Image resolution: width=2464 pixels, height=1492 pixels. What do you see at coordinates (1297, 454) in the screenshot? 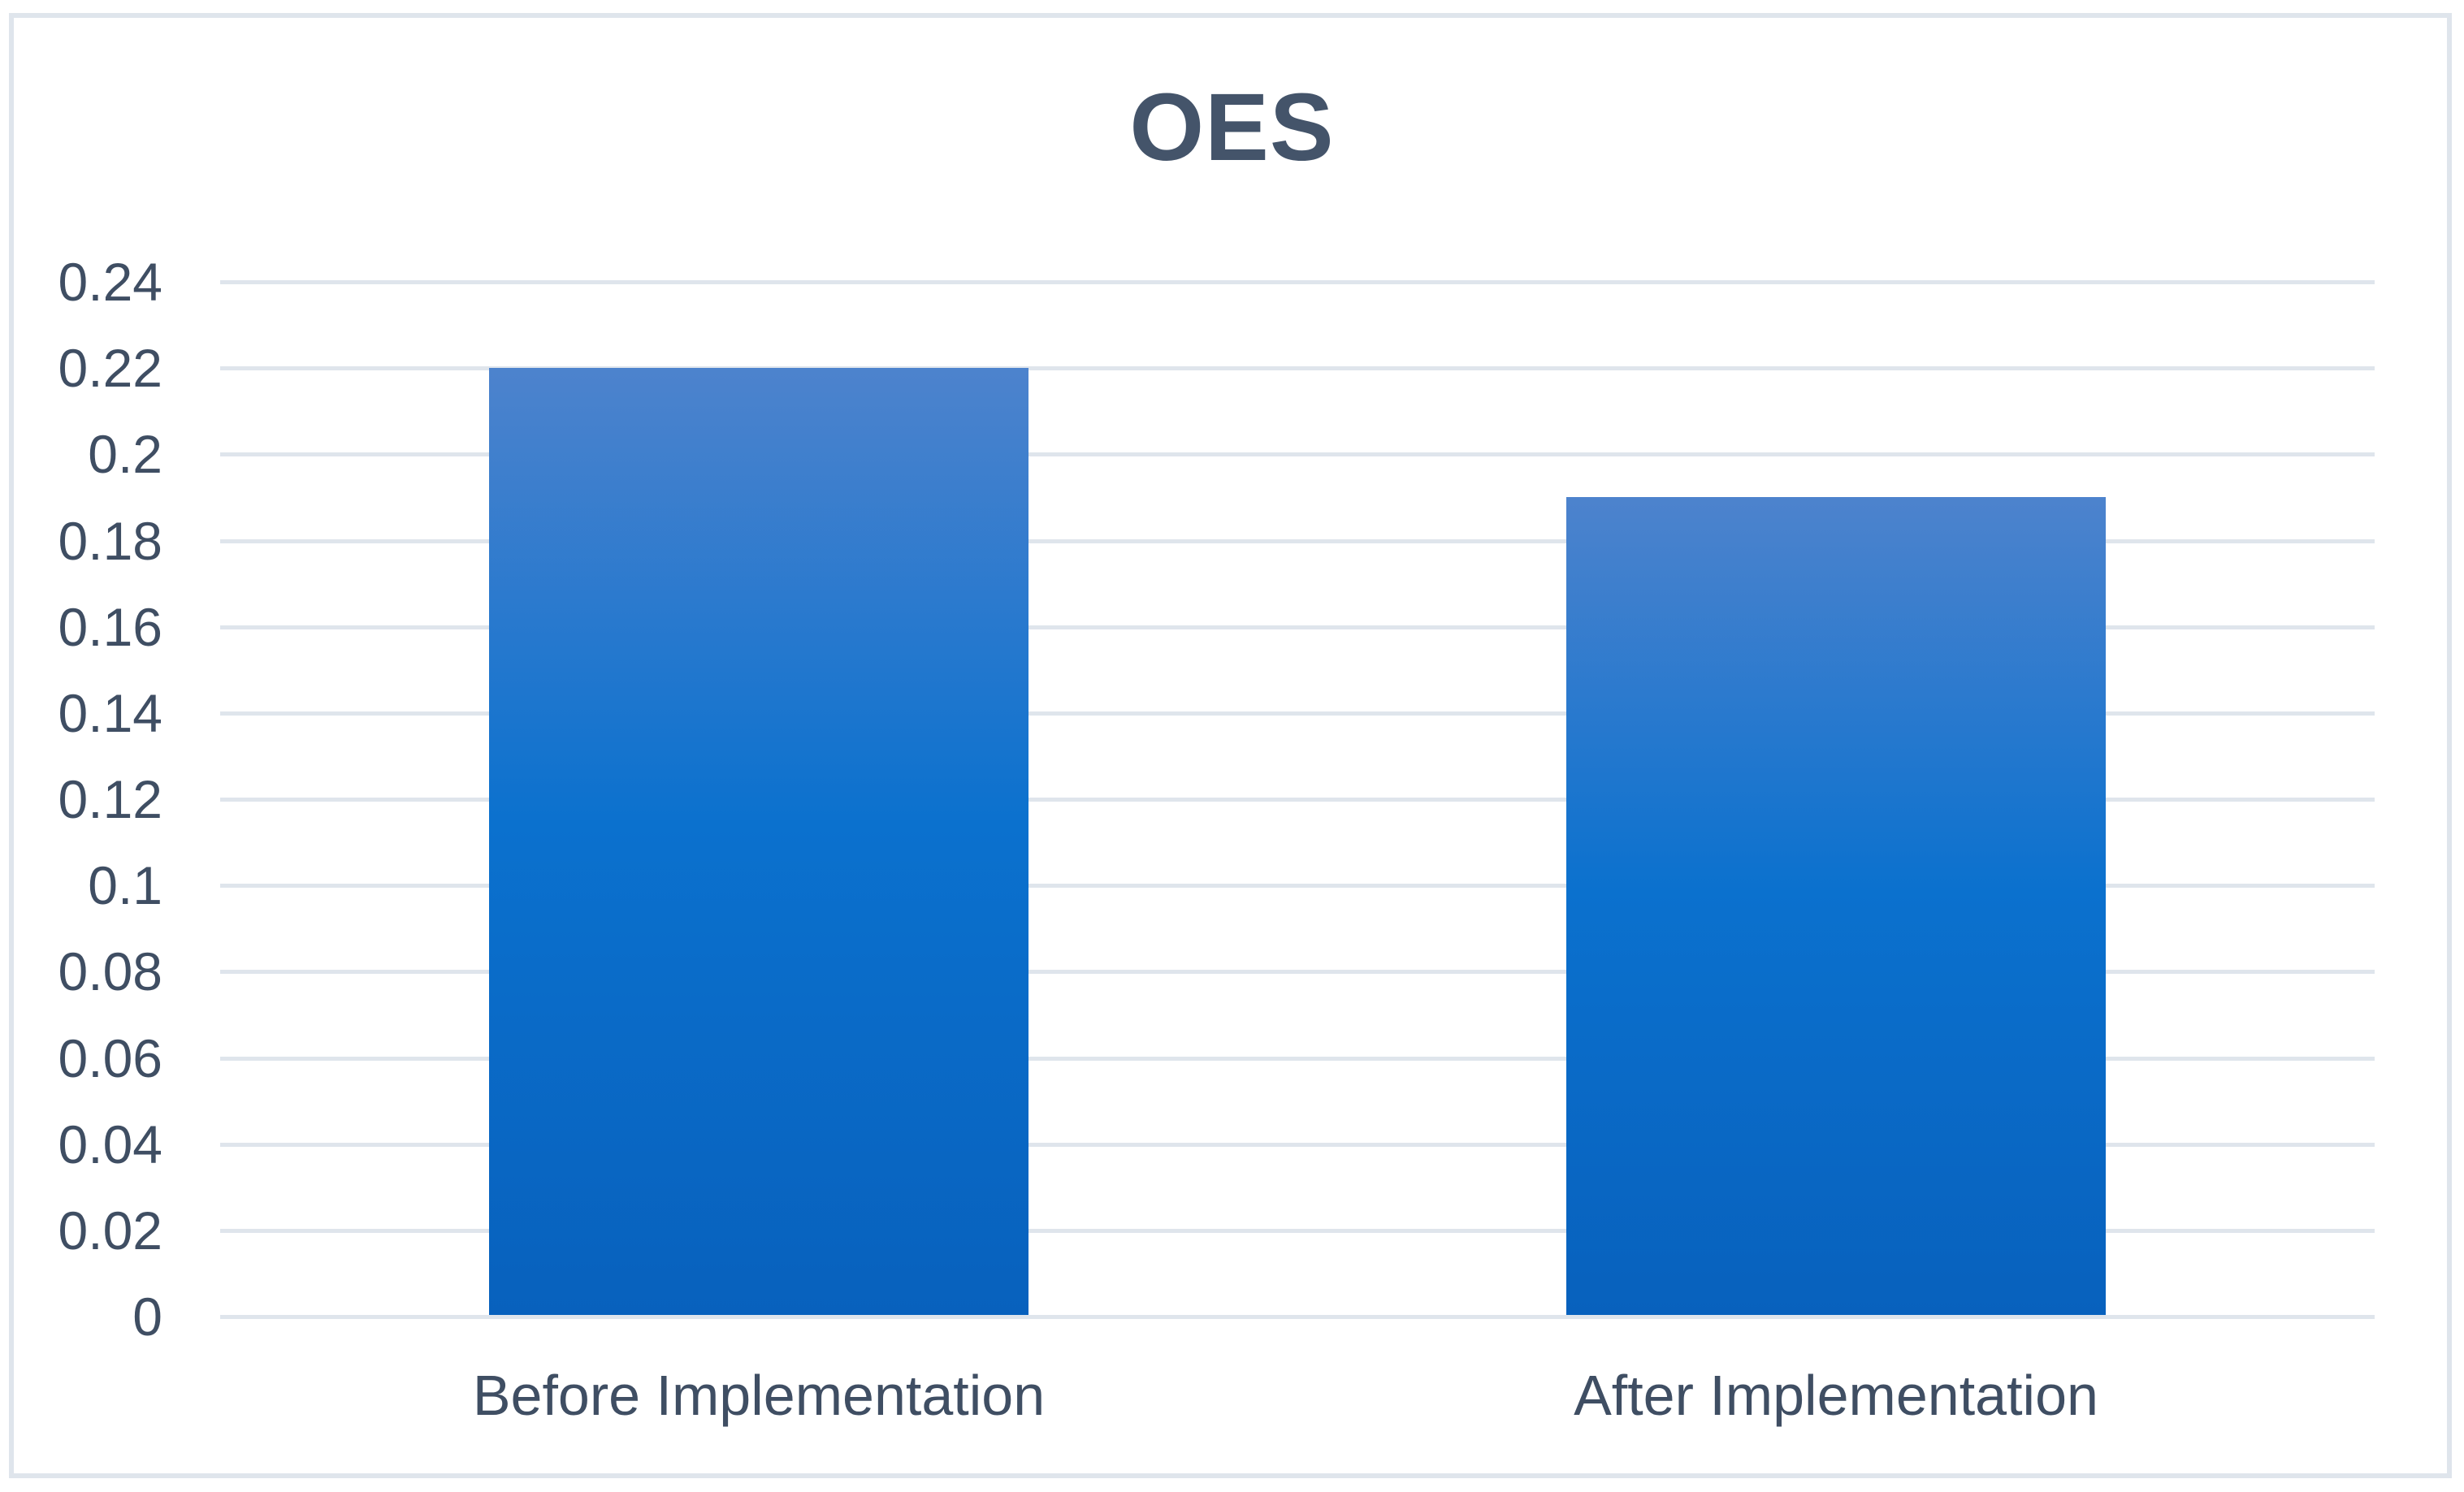
I see `gridline-0.2` at bounding box center [1297, 454].